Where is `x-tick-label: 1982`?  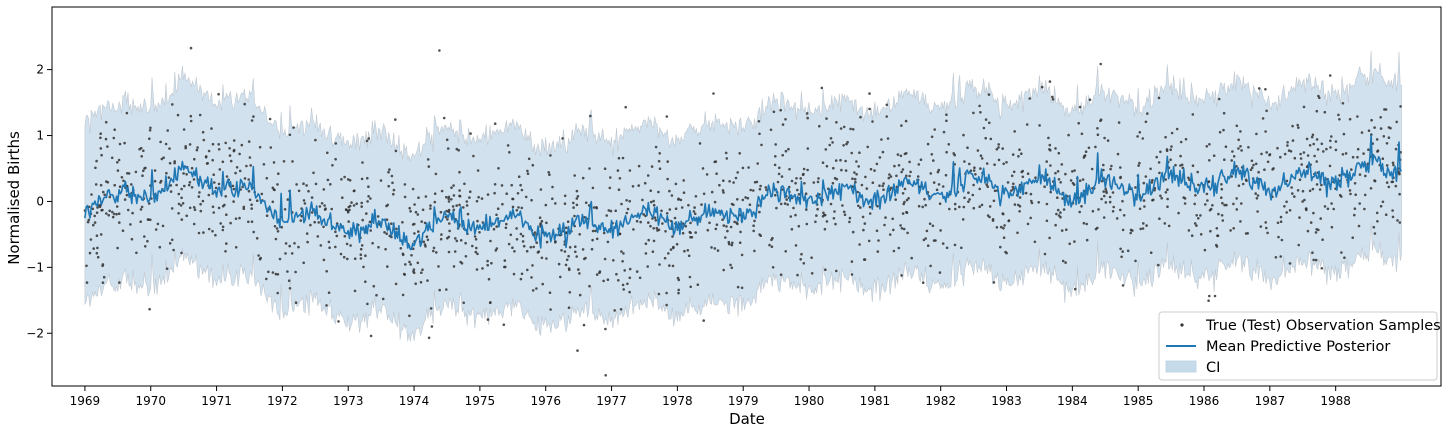
x-tick-label: 1982 is located at coordinates (940, 401).